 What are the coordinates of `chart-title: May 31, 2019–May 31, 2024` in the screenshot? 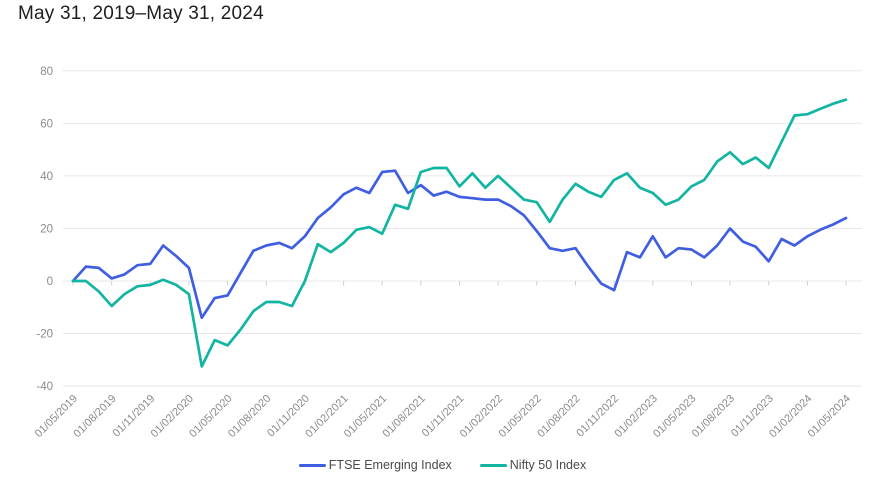 It's located at (141, 13).